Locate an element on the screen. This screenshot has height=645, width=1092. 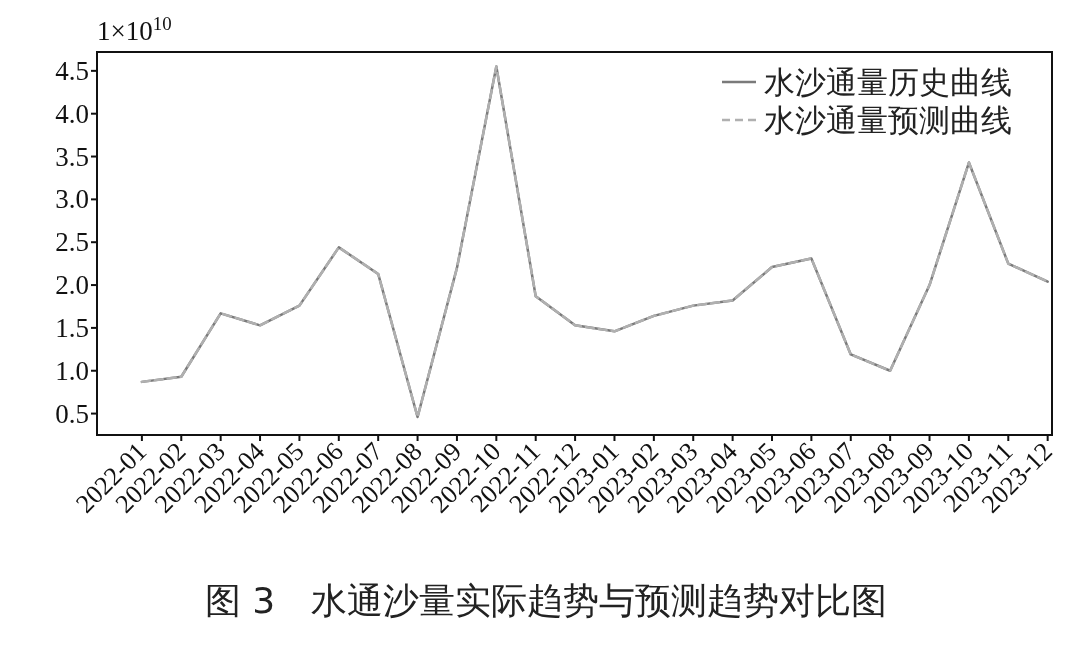
legend-label: 水沙通量预测曲线 is located at coordinates (888, 120).